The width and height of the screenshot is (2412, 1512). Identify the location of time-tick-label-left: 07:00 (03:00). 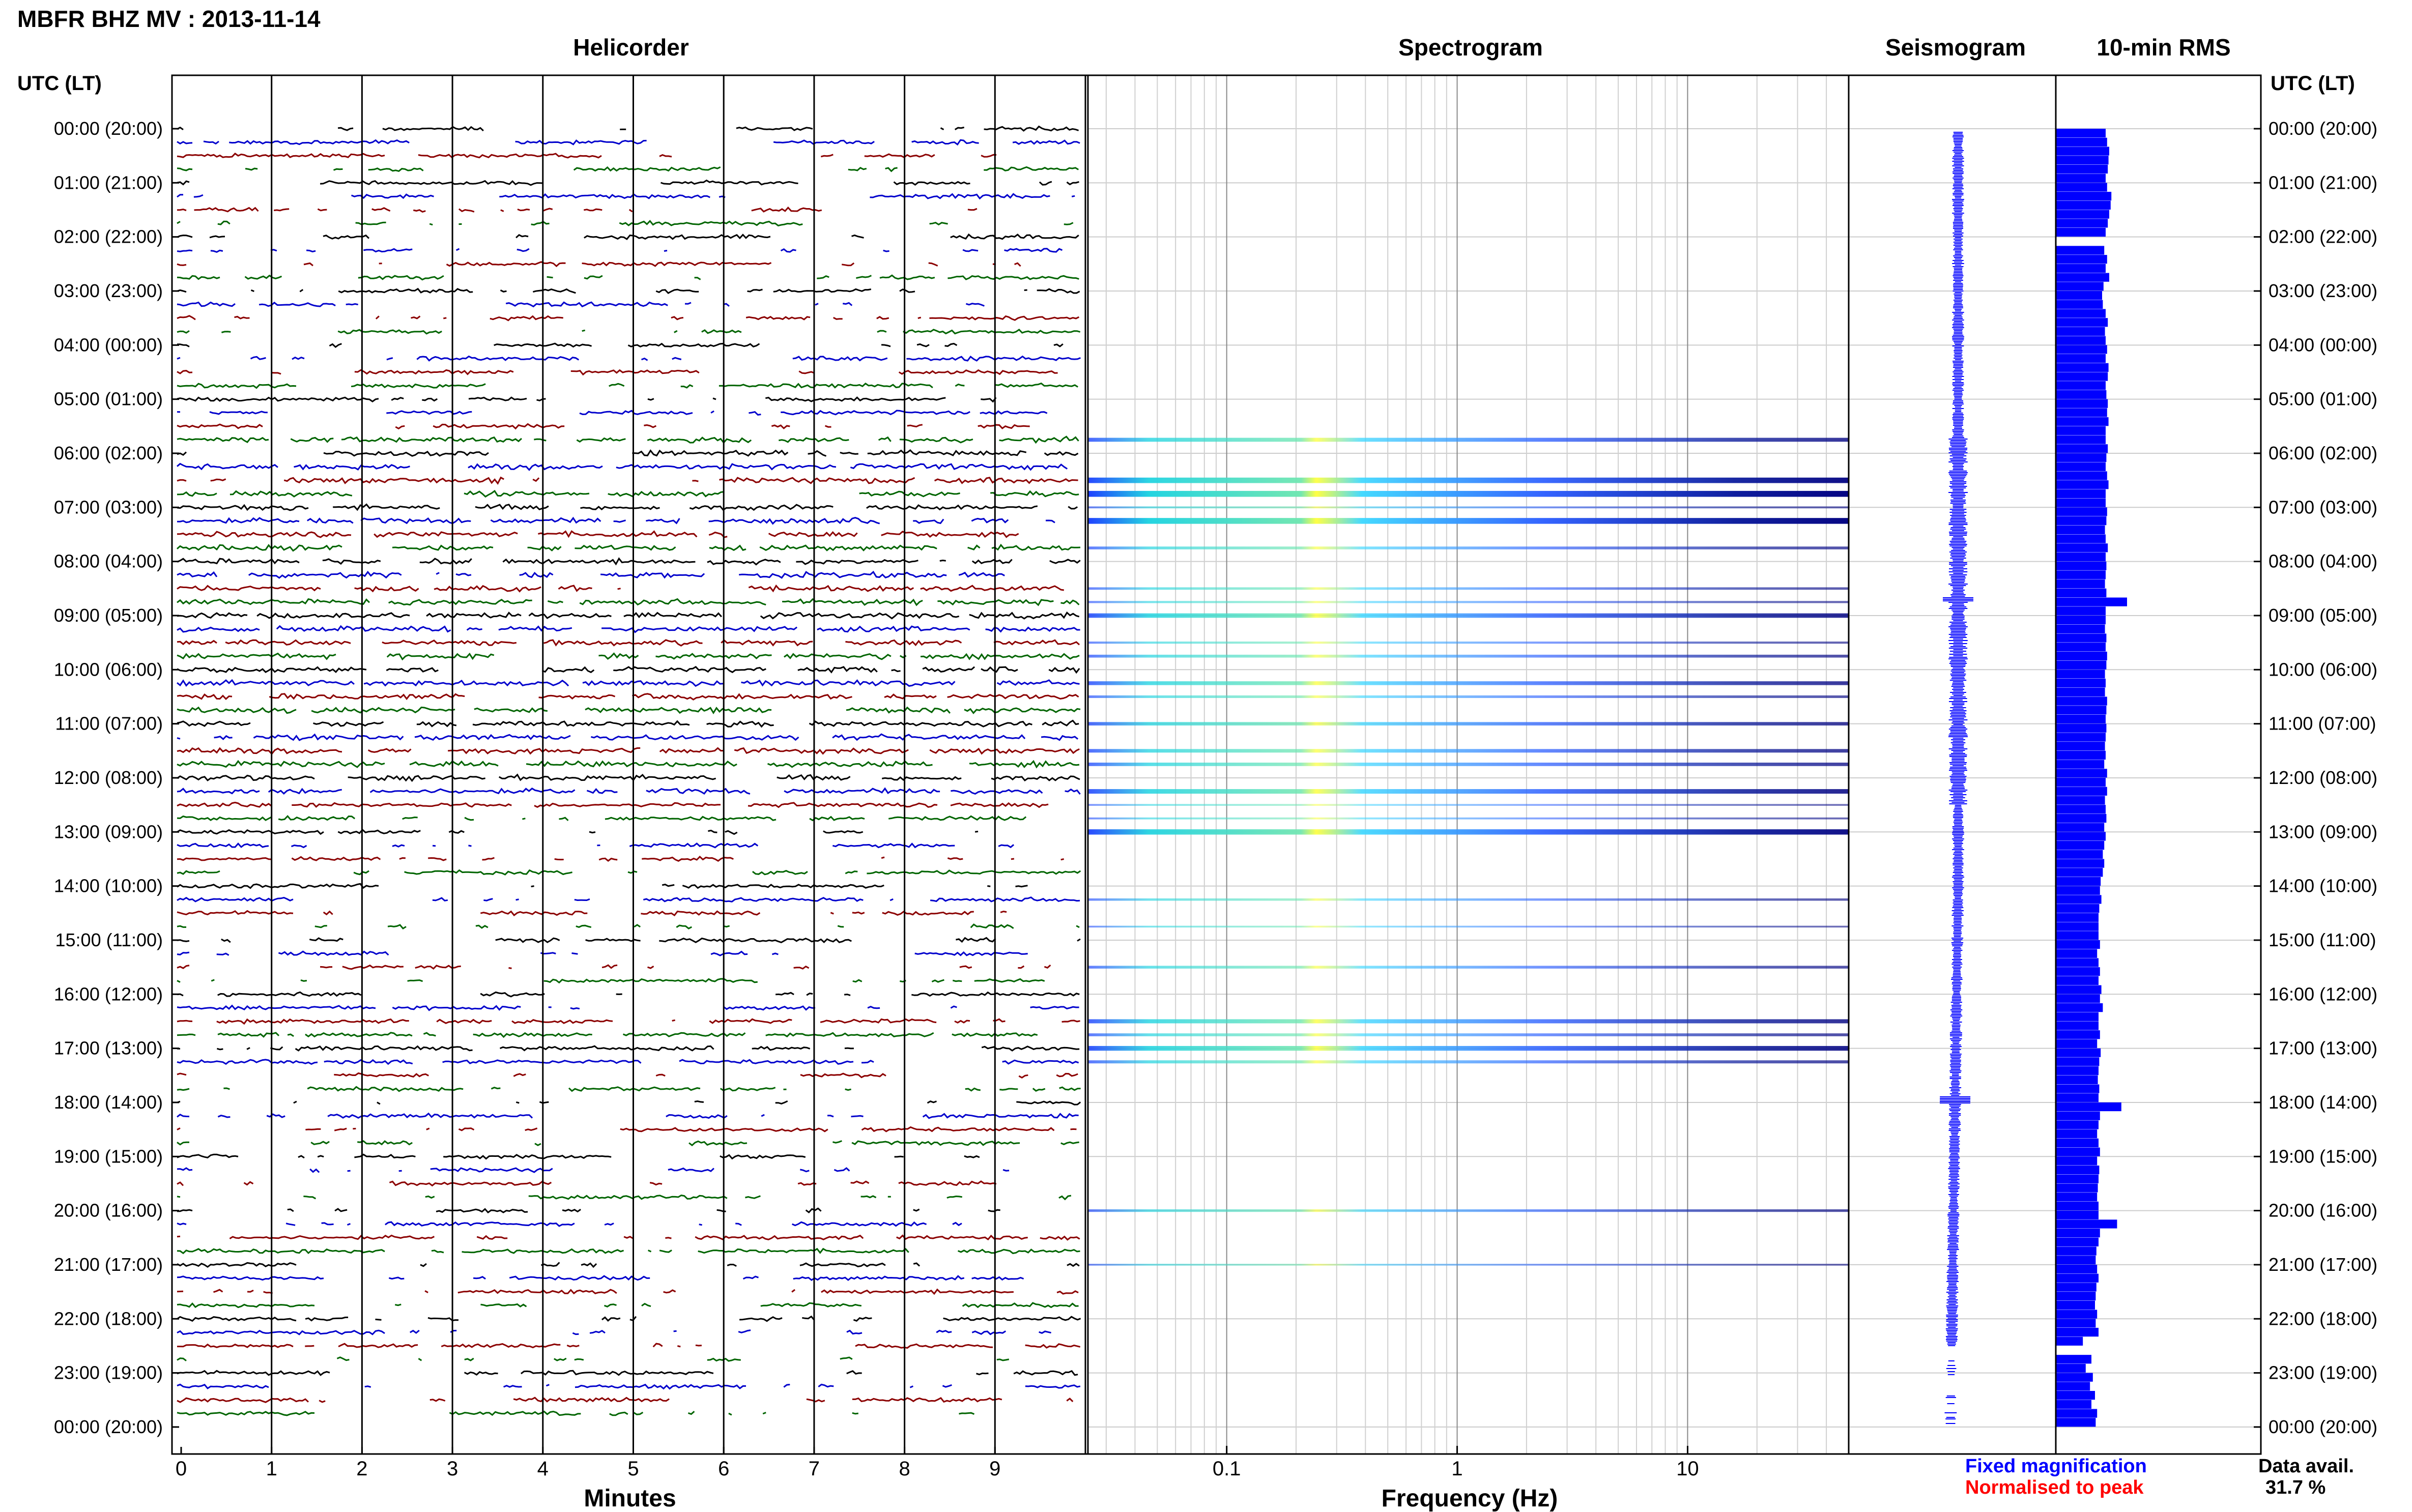
(109, 507).